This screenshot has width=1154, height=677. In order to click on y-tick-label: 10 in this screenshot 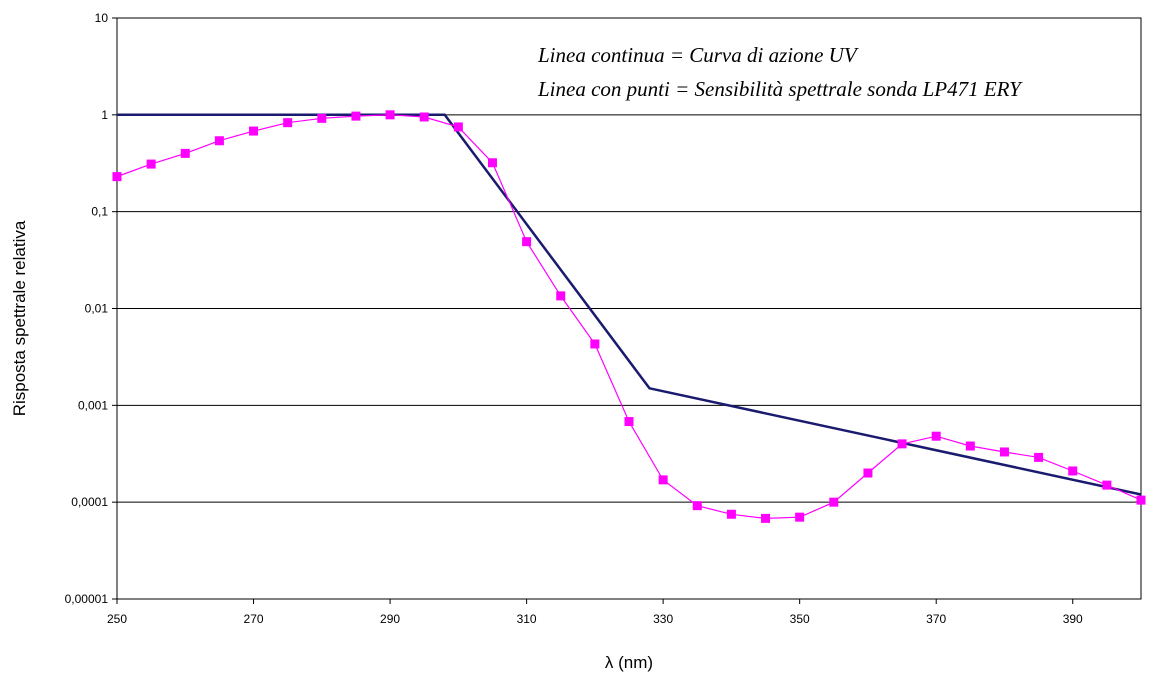, I will do `click(102, 18)`.